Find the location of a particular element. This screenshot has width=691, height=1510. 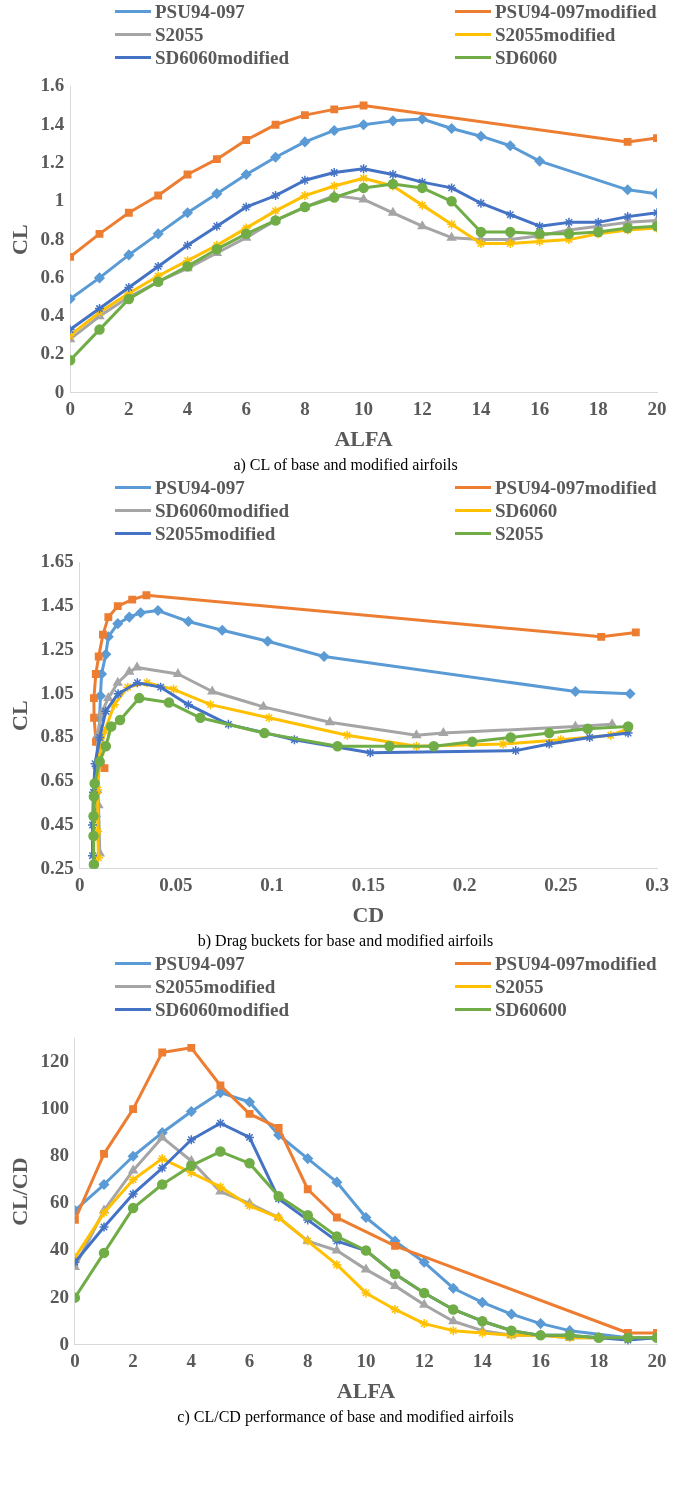

y-tick-label: 1.05 is located at coordinates (57, 692).